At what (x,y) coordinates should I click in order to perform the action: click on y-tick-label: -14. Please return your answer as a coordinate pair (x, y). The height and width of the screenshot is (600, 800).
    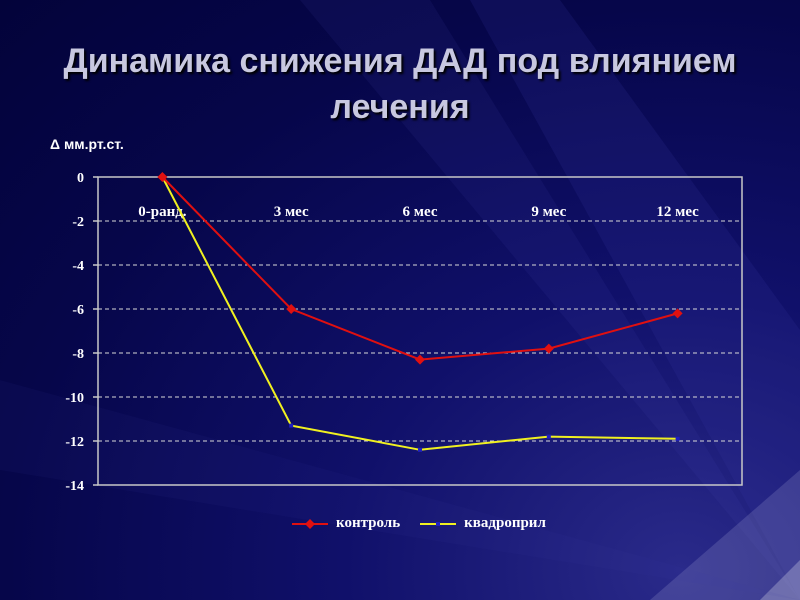
    Looking at the image, I should click on (74, 486).